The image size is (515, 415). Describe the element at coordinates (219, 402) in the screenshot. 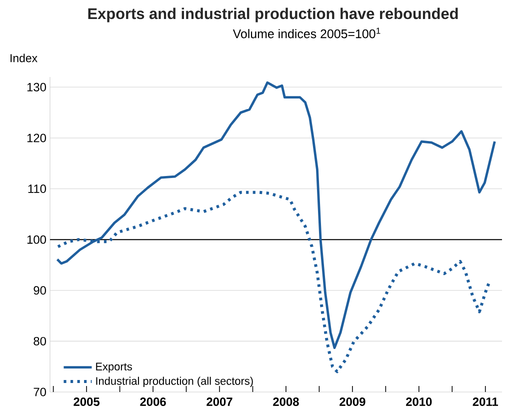

I see `x-tick-label: 2007` at that location.